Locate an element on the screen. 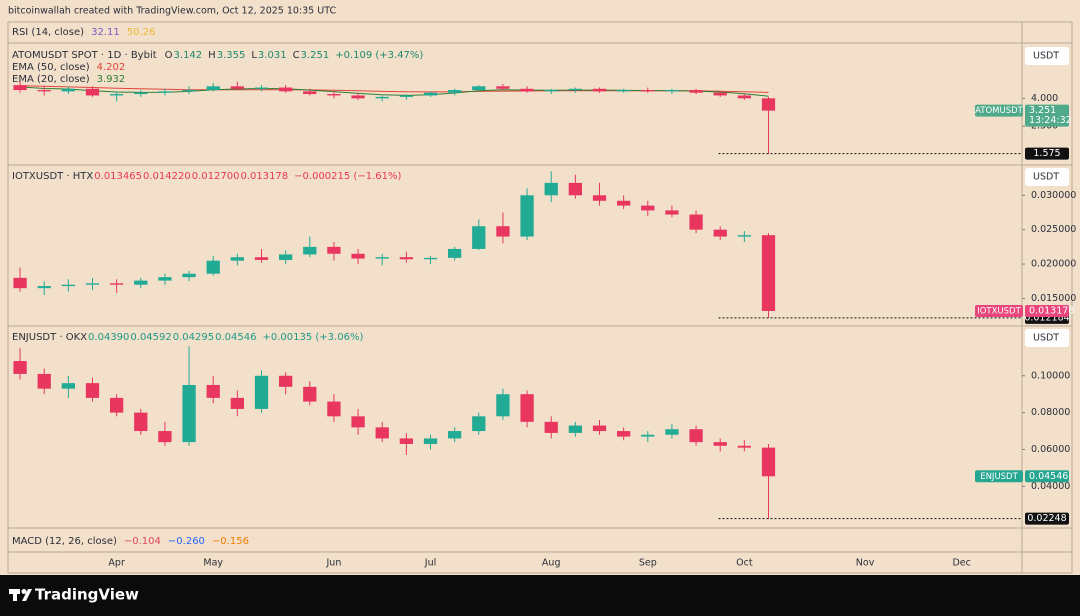 The height and width of the screenshot is (616, 1080). legend-item: 0.014220 is located at coordinates (167, 176).